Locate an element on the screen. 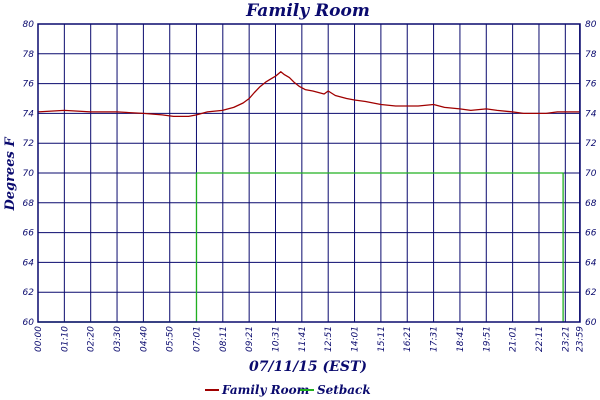 Image resolution: width=600 pixels, height=400 pixels. y-tick-label-right: 68 is located at coordinates (591, 204).